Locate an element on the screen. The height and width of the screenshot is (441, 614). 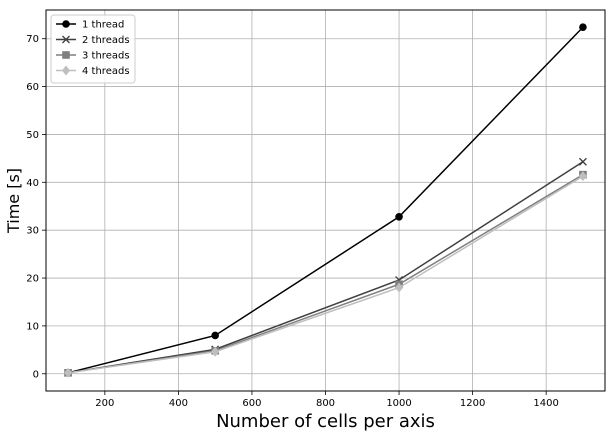
legend-box is located at coordinates (93, 49).